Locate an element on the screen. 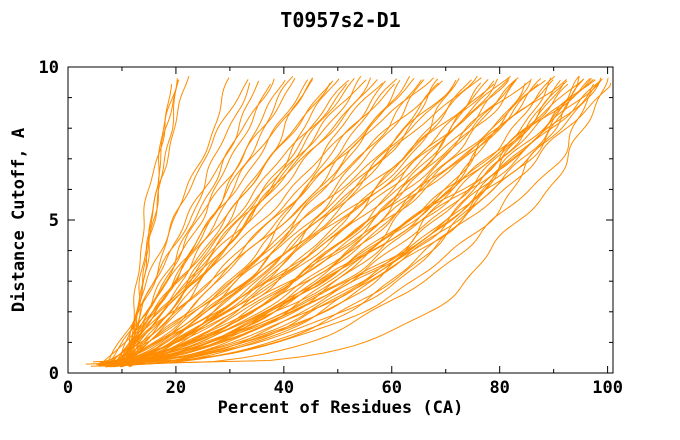  y-tick-label: 0 is located at coordinates (54, 374).